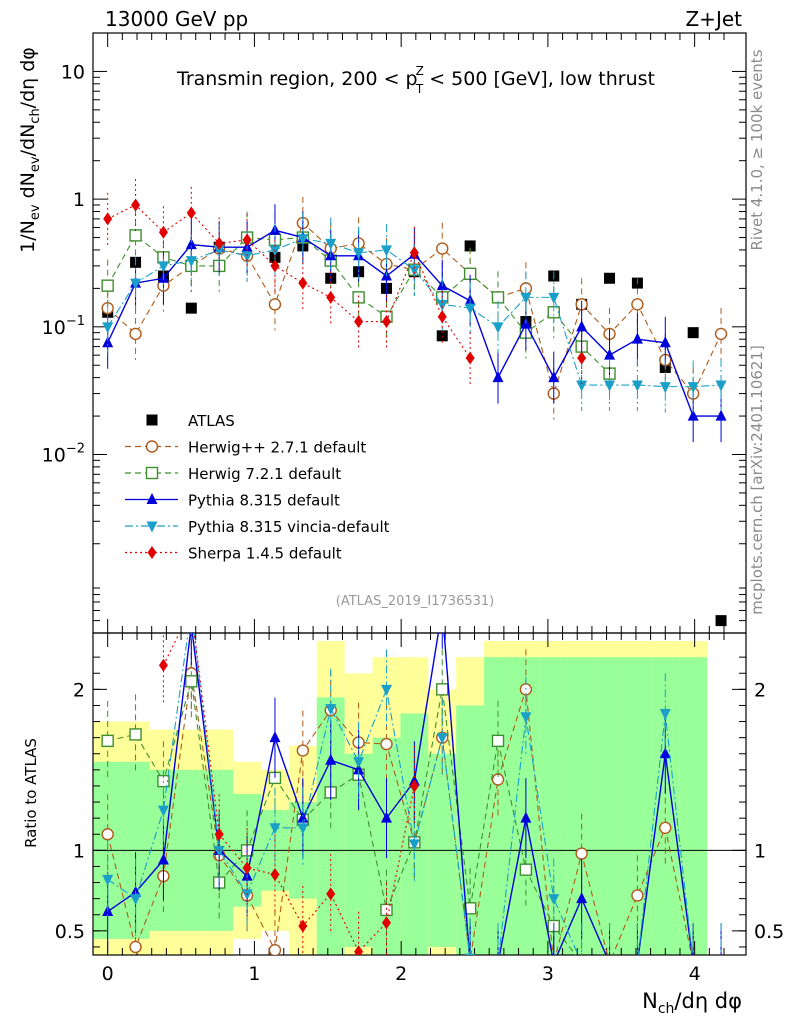  What do you see at coordinates (79, 200) in the screenshot?
I see `main-ytick-label: 1` at bounding box center [79, 200].